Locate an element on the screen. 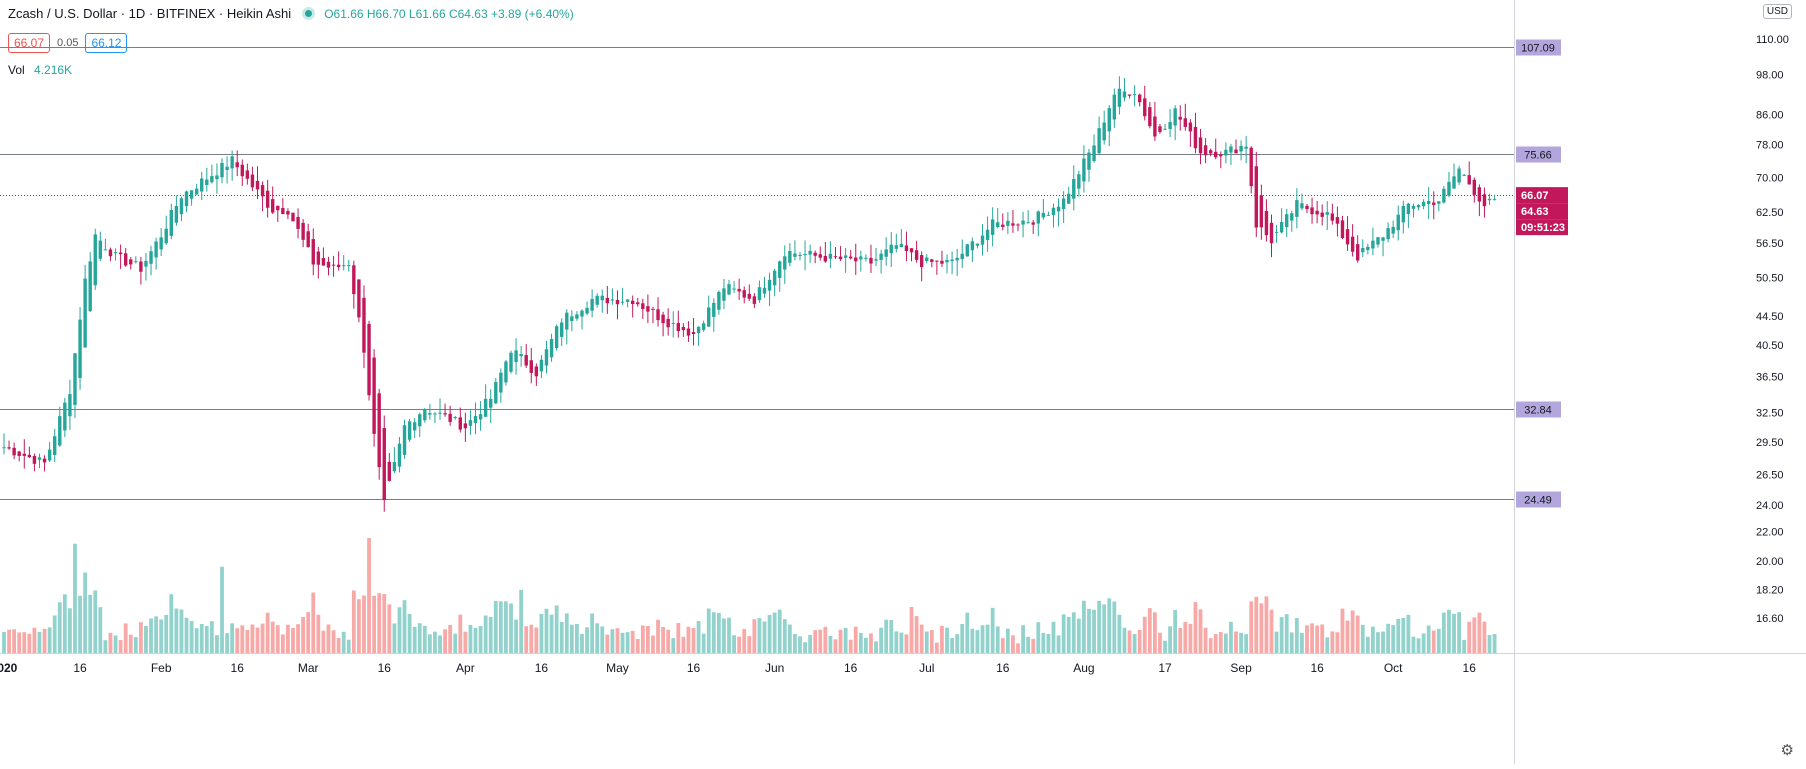 The height and width of the screenshot is (769, 1806). time-tick-label: 16 is located at coordinates (238, 668).